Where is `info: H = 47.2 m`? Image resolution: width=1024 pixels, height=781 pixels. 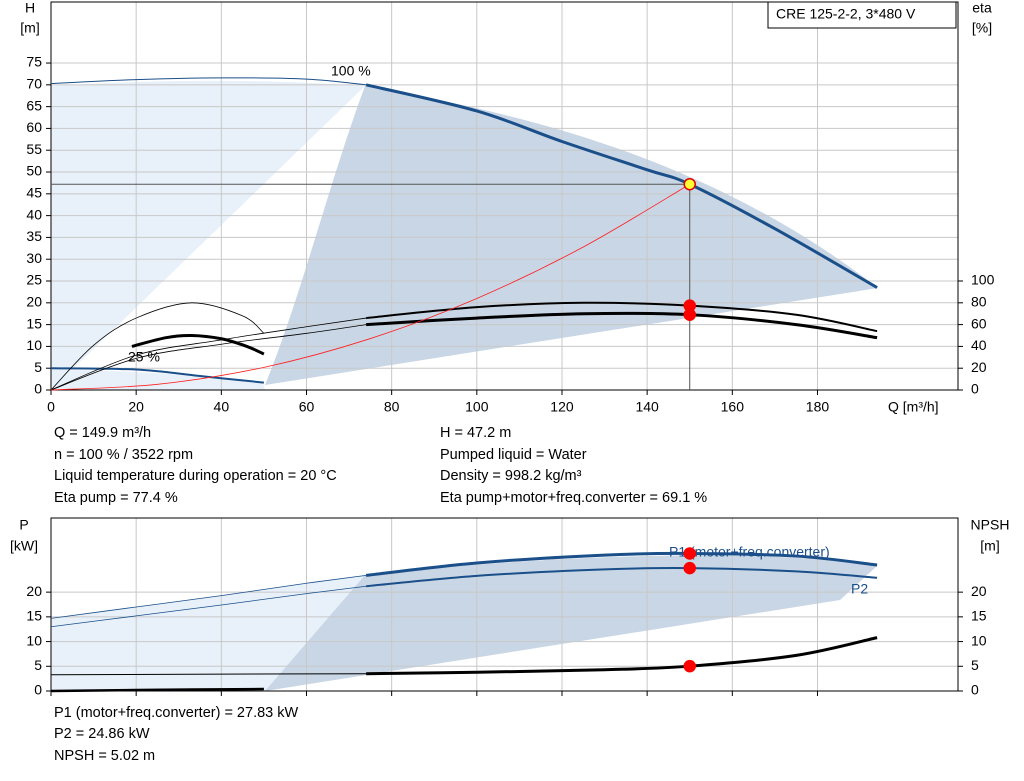 info: H = 47.2 m is located at coordinates (475, 433).